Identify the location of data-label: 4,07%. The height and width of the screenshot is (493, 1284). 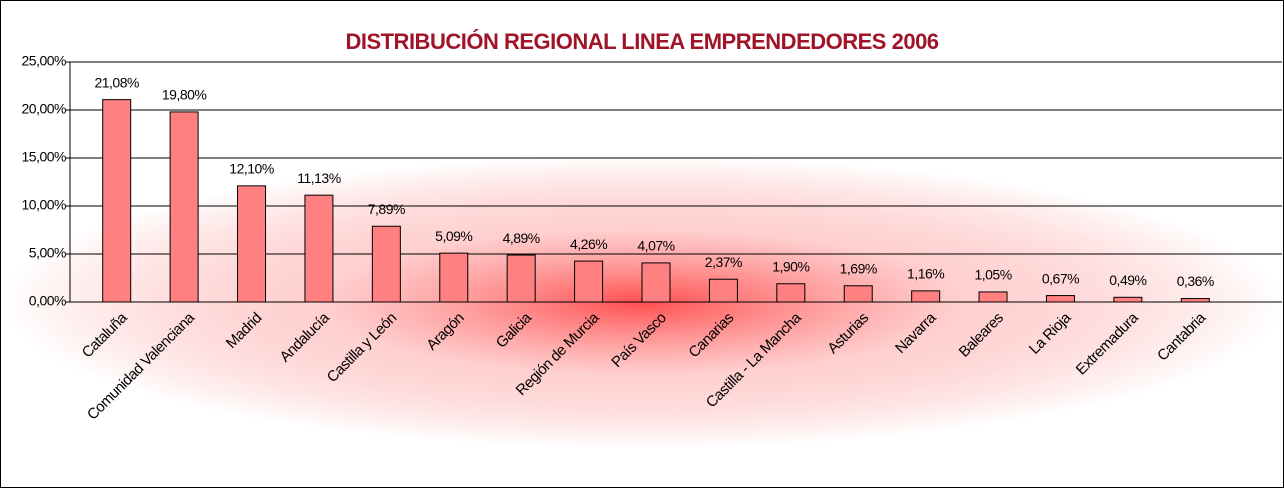
(655, 246).